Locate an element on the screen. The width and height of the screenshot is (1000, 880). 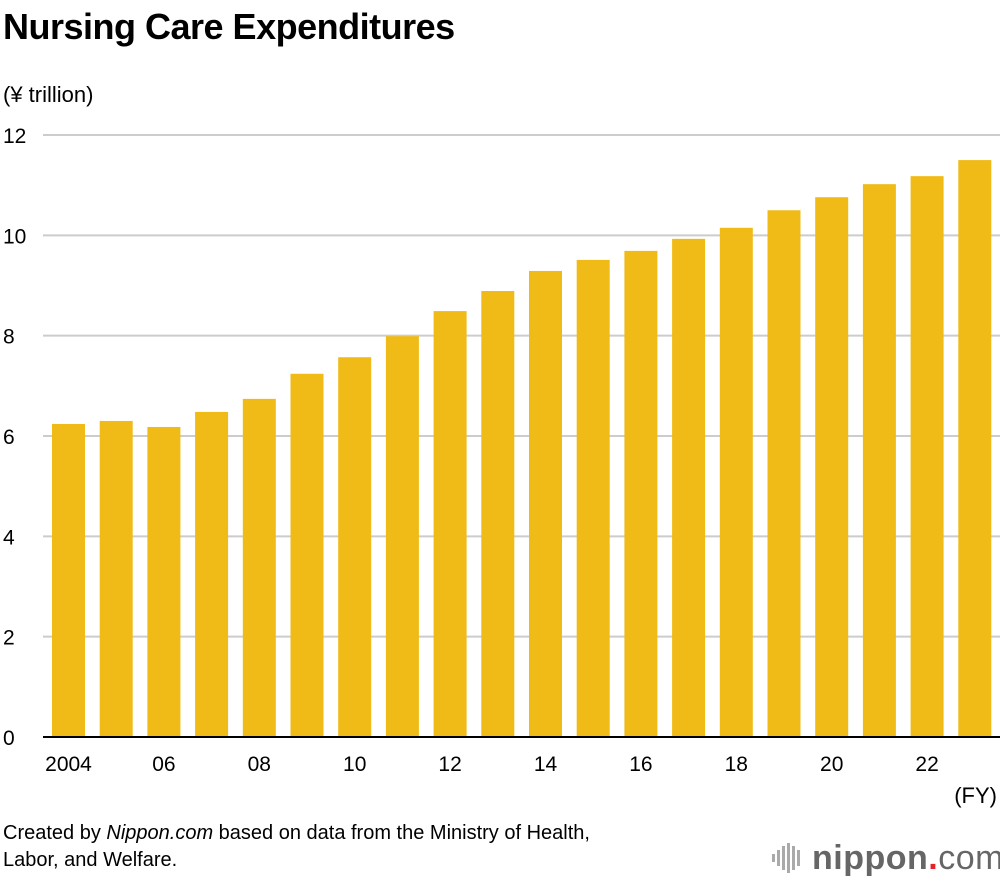
x-tick-label: 2004 is located at coordinates (68, 764).